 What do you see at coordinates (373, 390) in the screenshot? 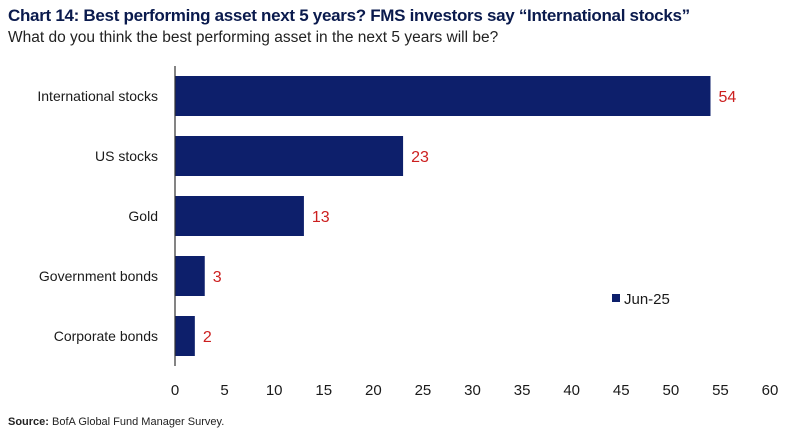
I see `x-tick-label: 20` at bounding box center [373, 390].